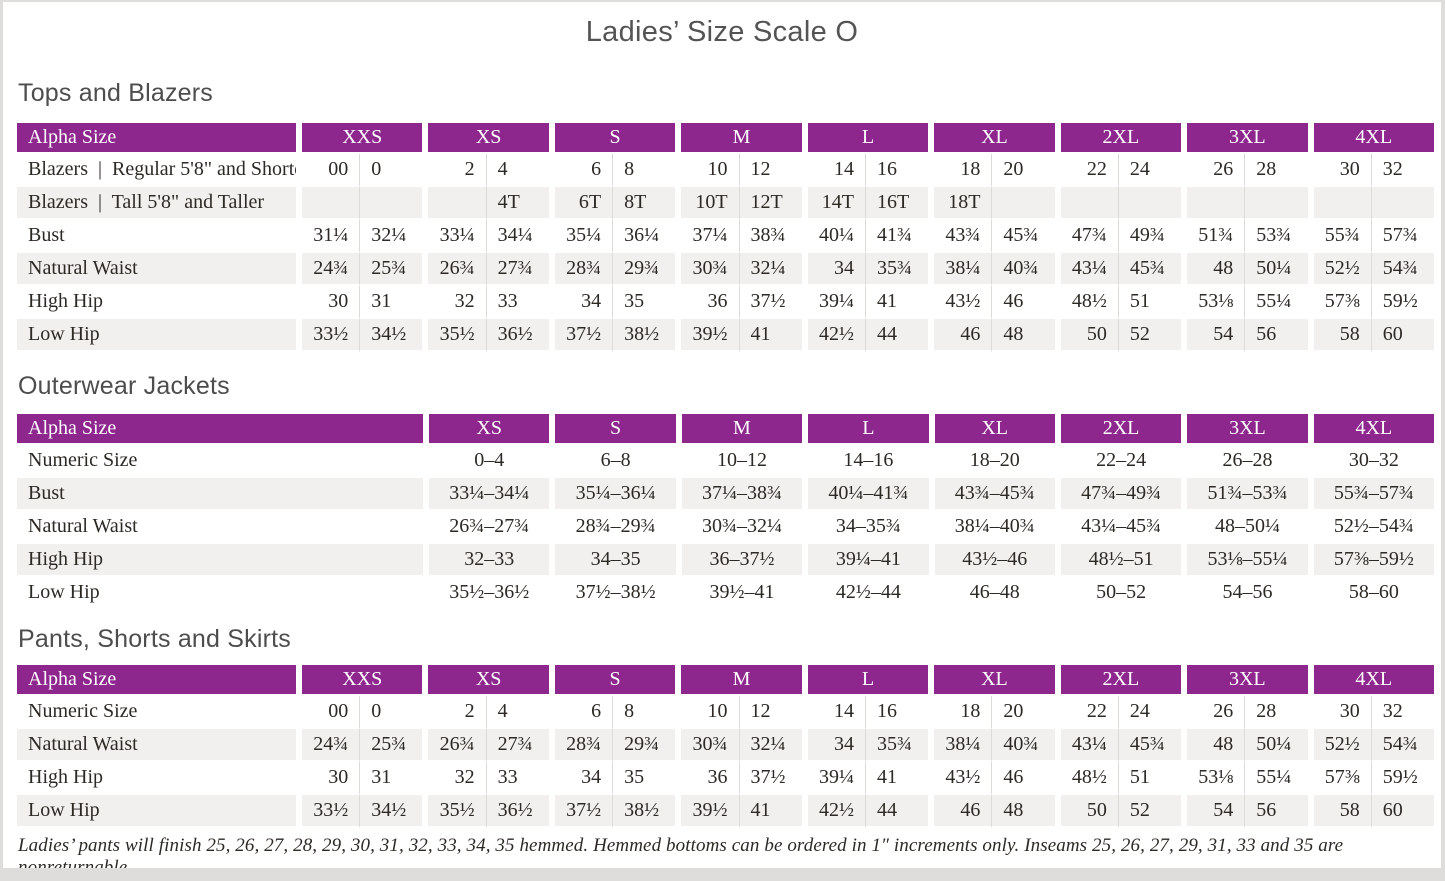 Image resolution: width=1445 pixels, height=881 pixels. What do you see at coordinates (833, 712) in the screenshot?
I see `size-value: 14` at bounding box center [833, 712].